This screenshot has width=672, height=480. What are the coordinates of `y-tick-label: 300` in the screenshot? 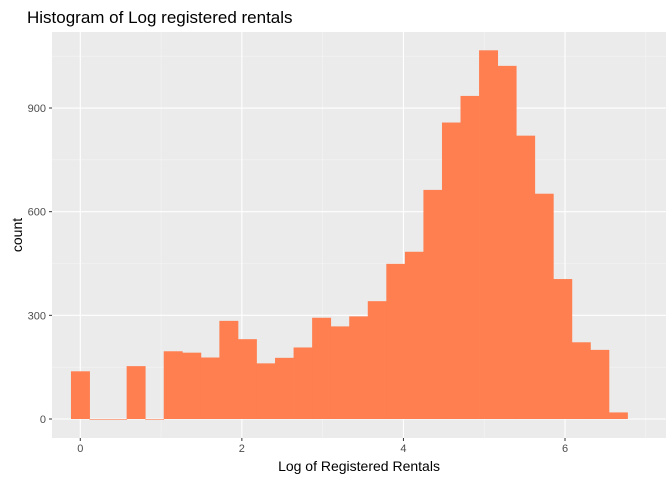 It's located at (37, 316).